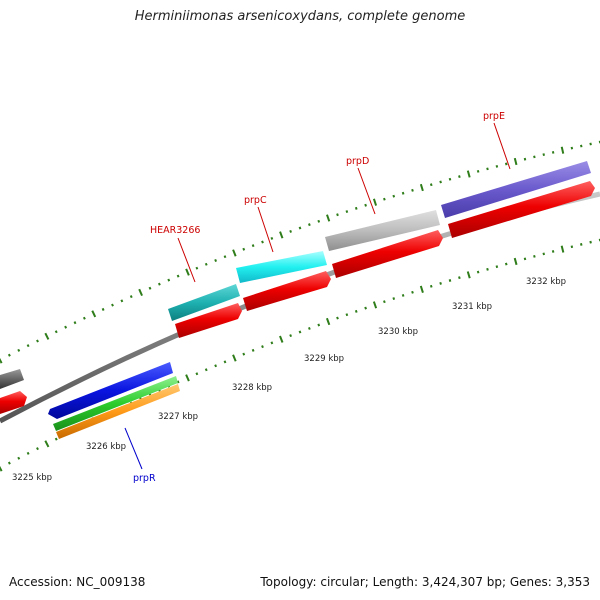 Image resolution: width=600 pixels, height=600 pixels. What do you see at coordinates (204, 302) in the screenshot?
I see `gene-hear3266-box` at bounding box center [204, 302].